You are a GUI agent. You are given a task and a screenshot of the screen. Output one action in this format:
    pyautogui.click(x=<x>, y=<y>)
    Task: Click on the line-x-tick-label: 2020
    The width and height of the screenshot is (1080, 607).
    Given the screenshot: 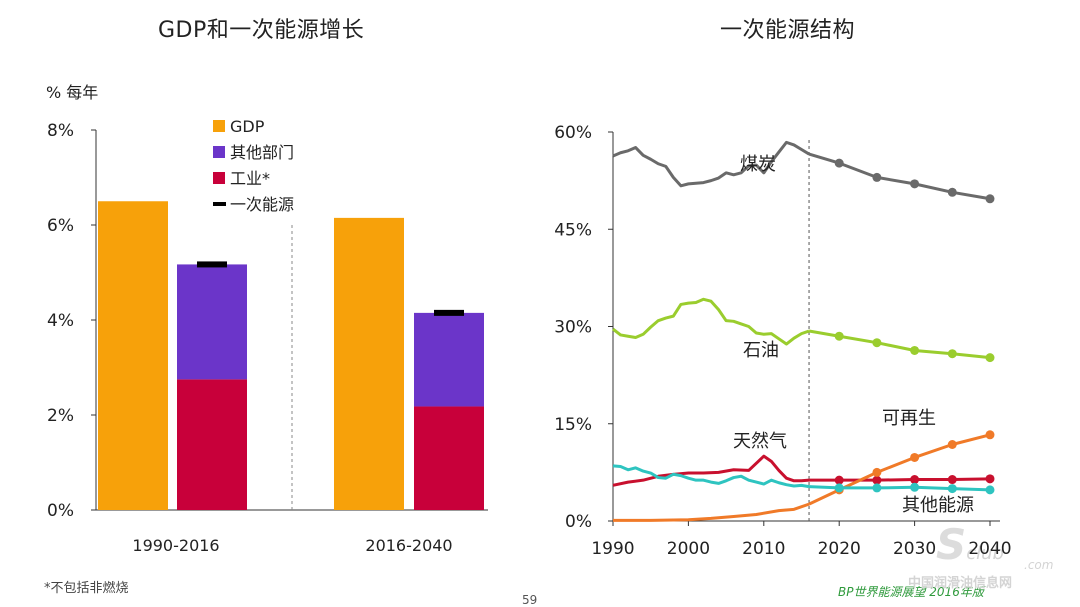 What is the action you would take?
    pyautogui.click(x=839, y=549)
    